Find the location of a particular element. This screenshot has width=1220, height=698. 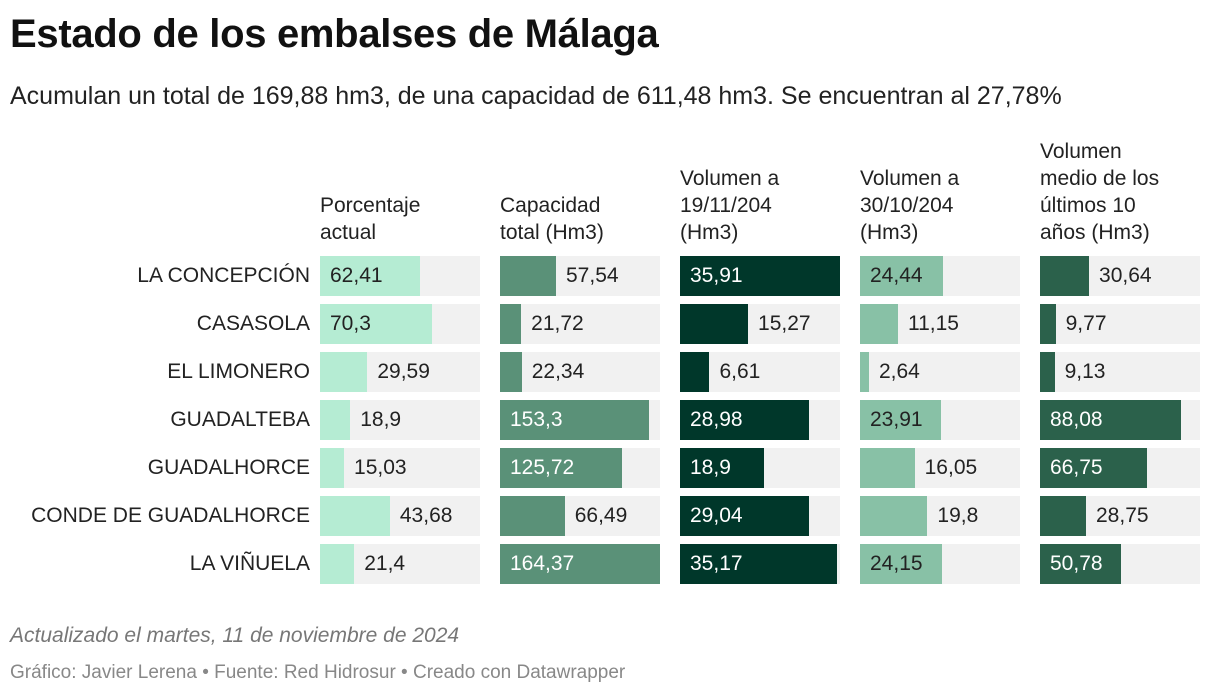

table-cell: 153,3 is located at coordinates (580, 420).